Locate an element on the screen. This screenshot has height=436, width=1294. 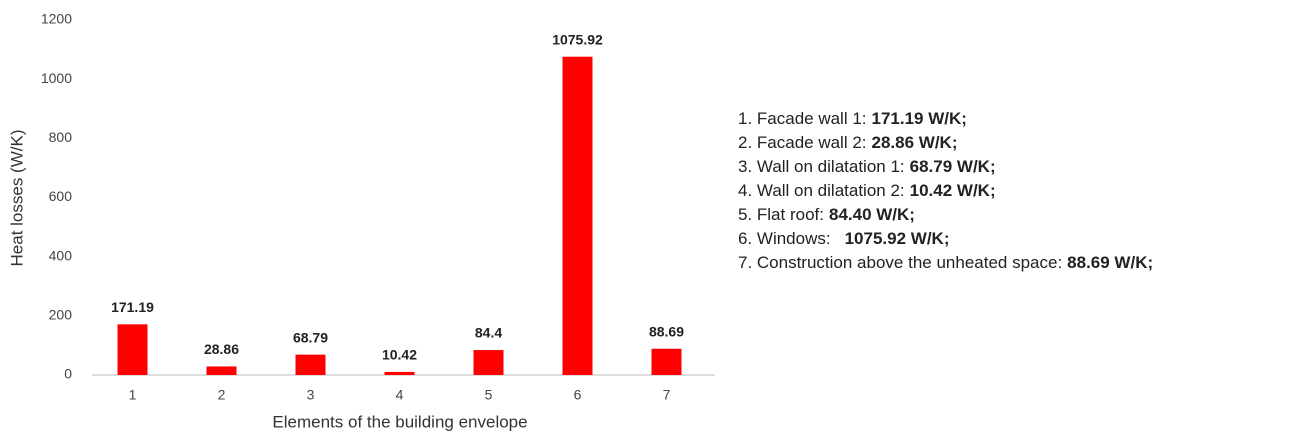
data-label: 28.86 is located at coordinates (221, 349).